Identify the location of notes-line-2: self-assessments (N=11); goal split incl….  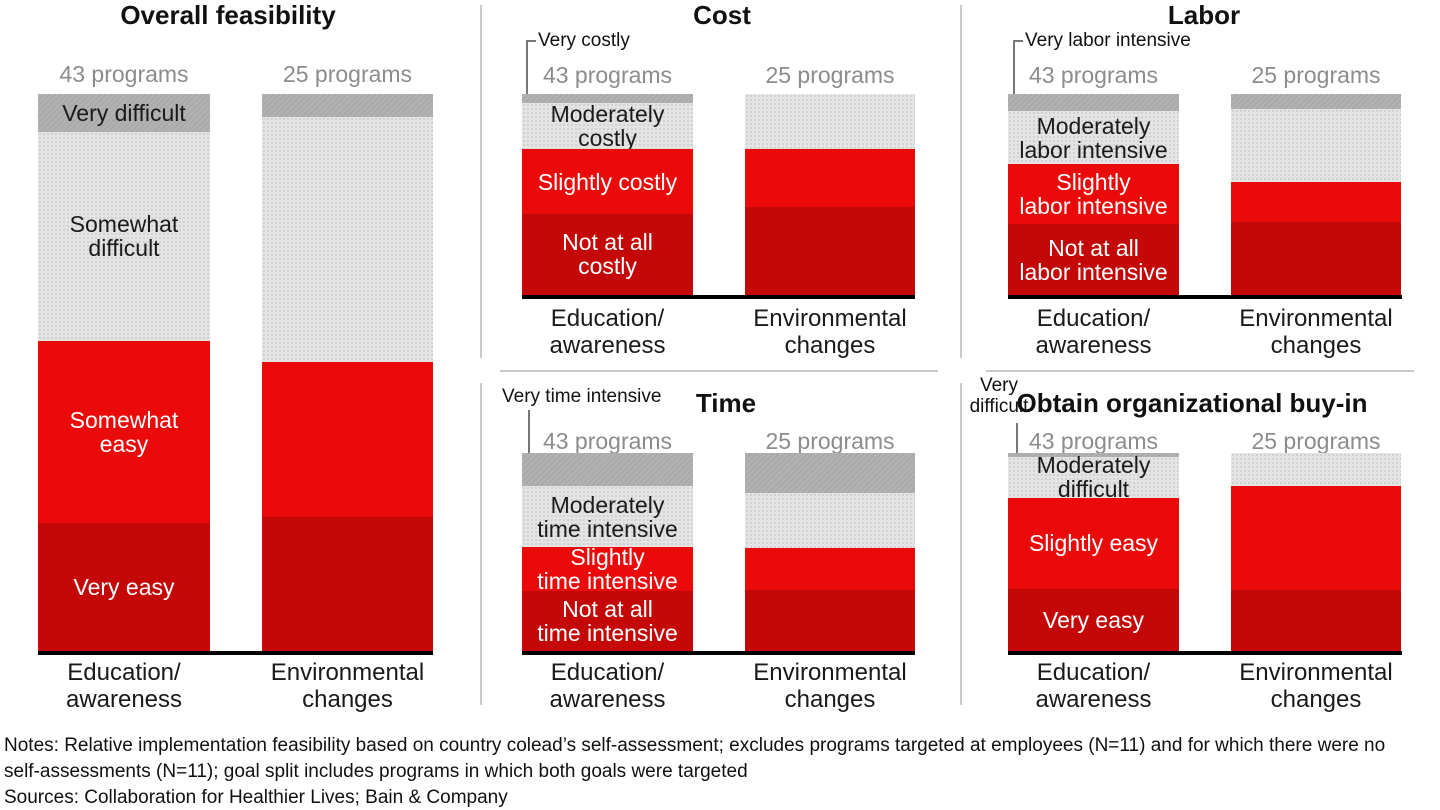
(376, 771).